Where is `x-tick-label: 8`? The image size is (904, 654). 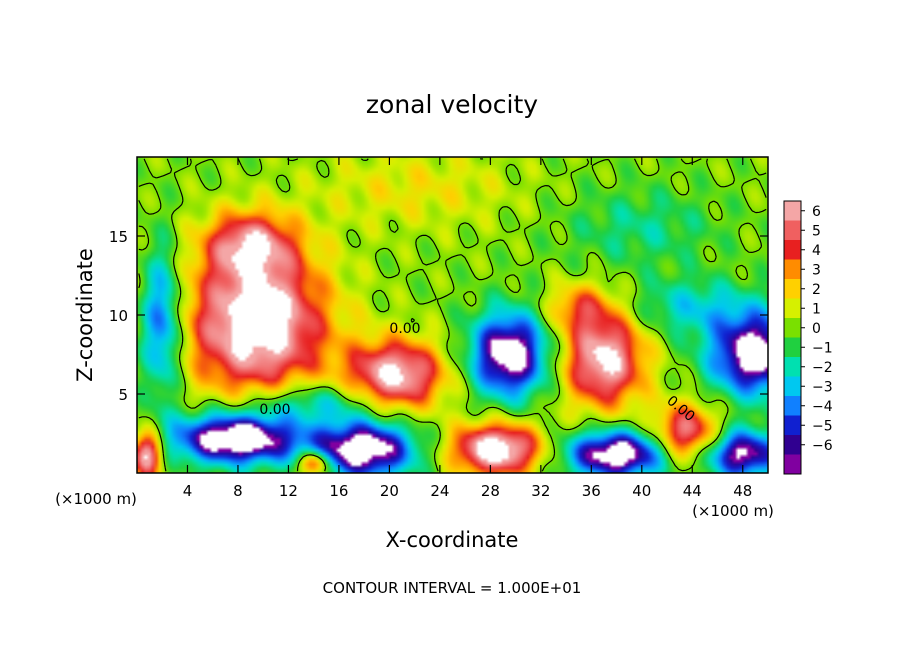
x-tick-label: 8 is located at coordinates (238, 491).